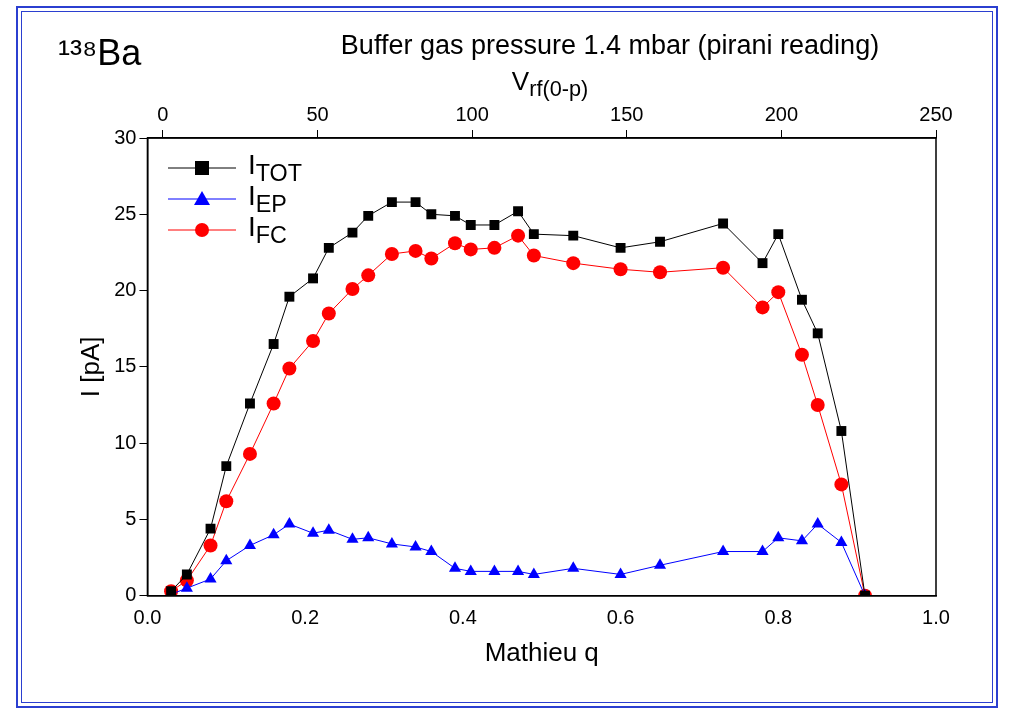 This screenshot has width=1014, height=713. What do you see at coordinates (89, 367) in the screenshot?
I see `y-axis-title: I [pA]` at bounding box center [89, 367].